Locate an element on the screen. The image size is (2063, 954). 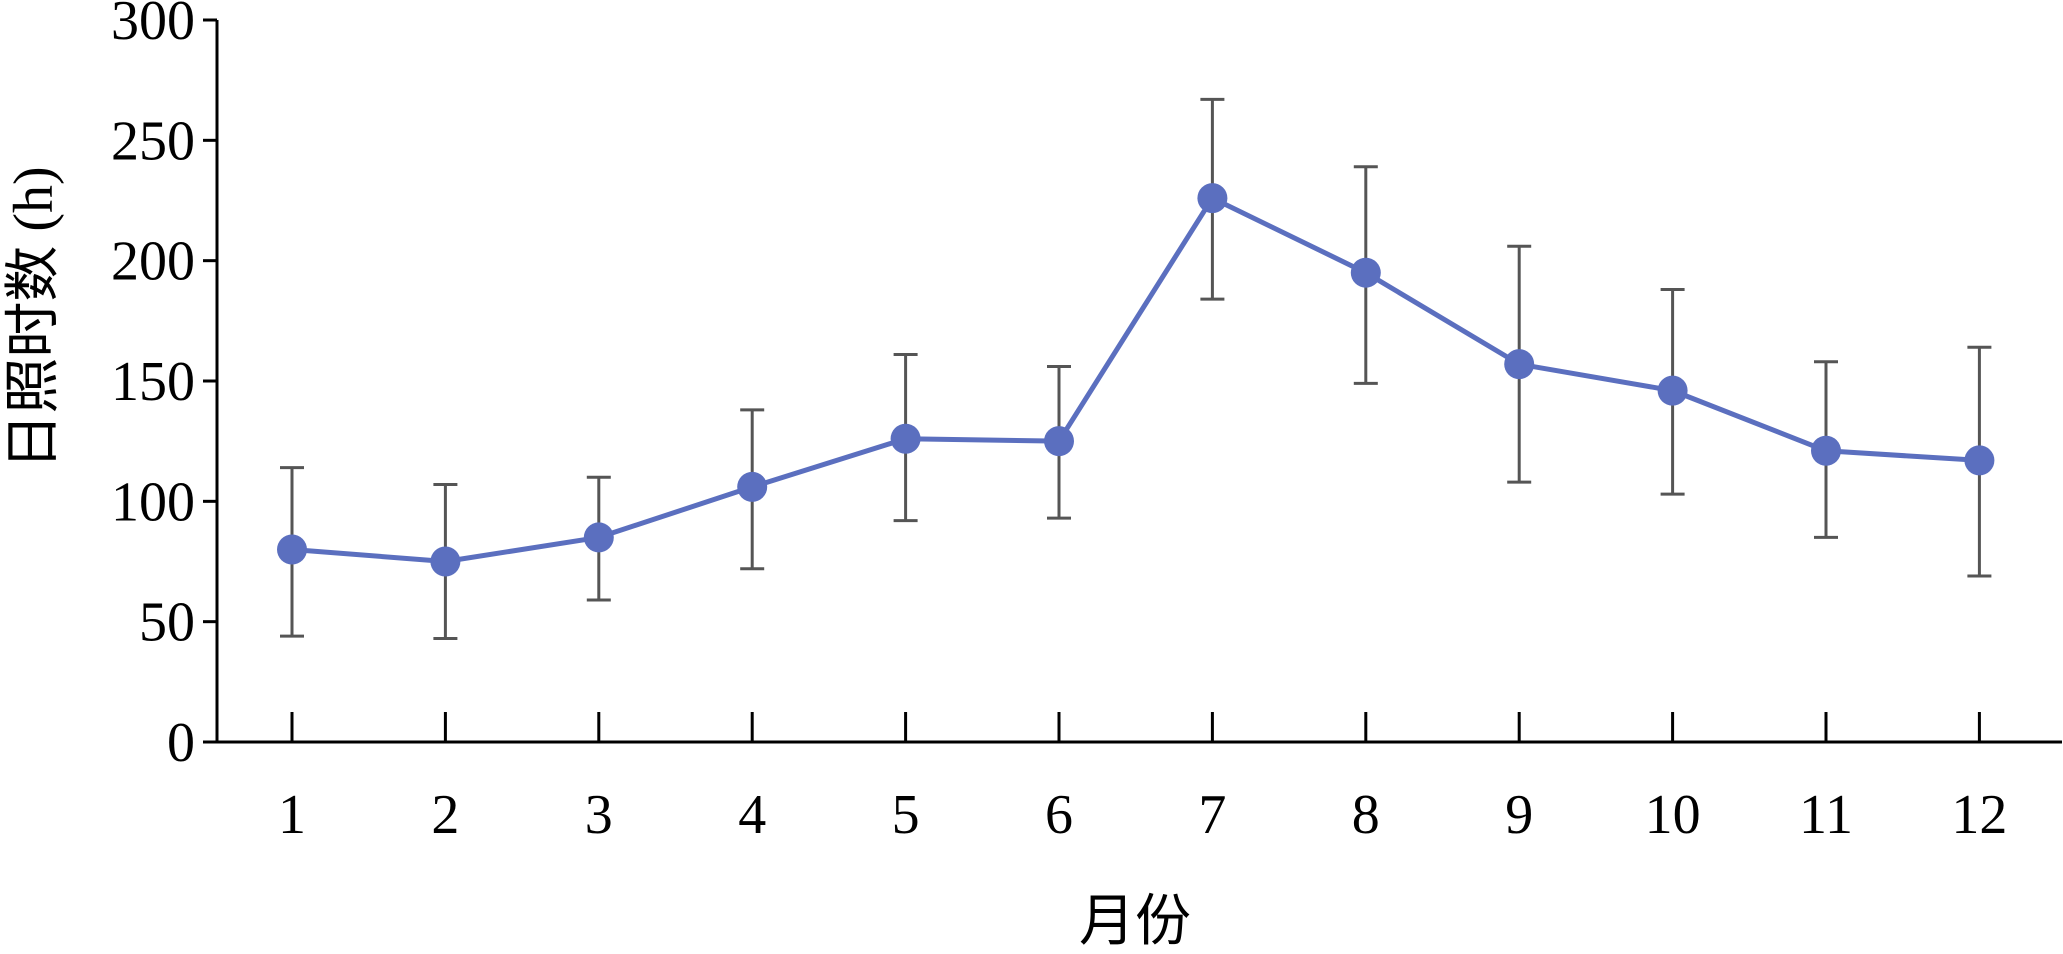
y-ticks: 0 50 100 150 200 250 300 is located at coordinates (164, 387).